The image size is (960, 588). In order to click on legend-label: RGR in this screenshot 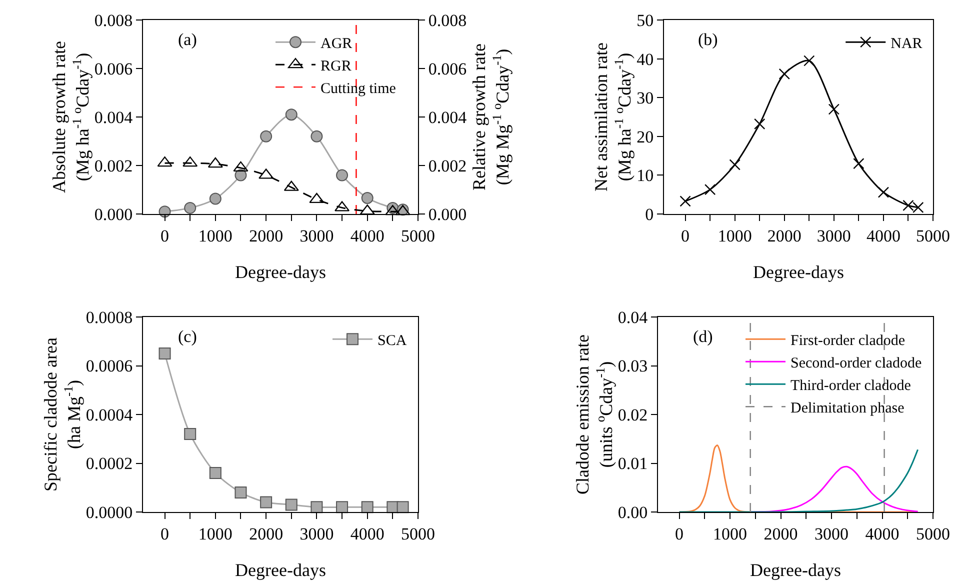, I will do `click(336, 66)`.